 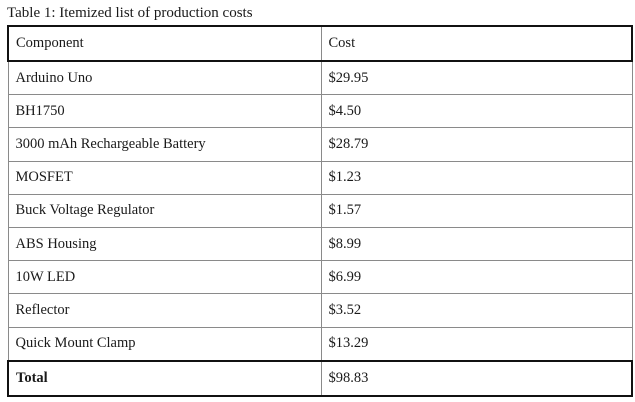 I want to click on component-cell: 10W LED, so click(x=164, y=277).